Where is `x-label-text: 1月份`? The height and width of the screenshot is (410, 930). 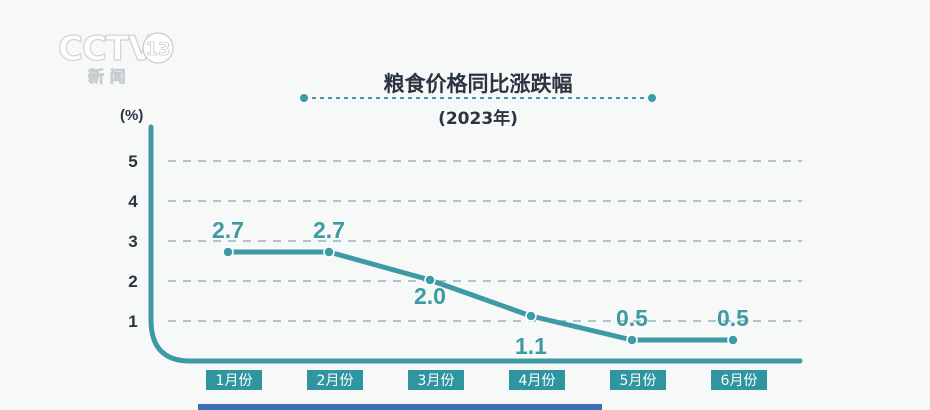
x-label-text: 1月份 is located at coordinates (234, 381).